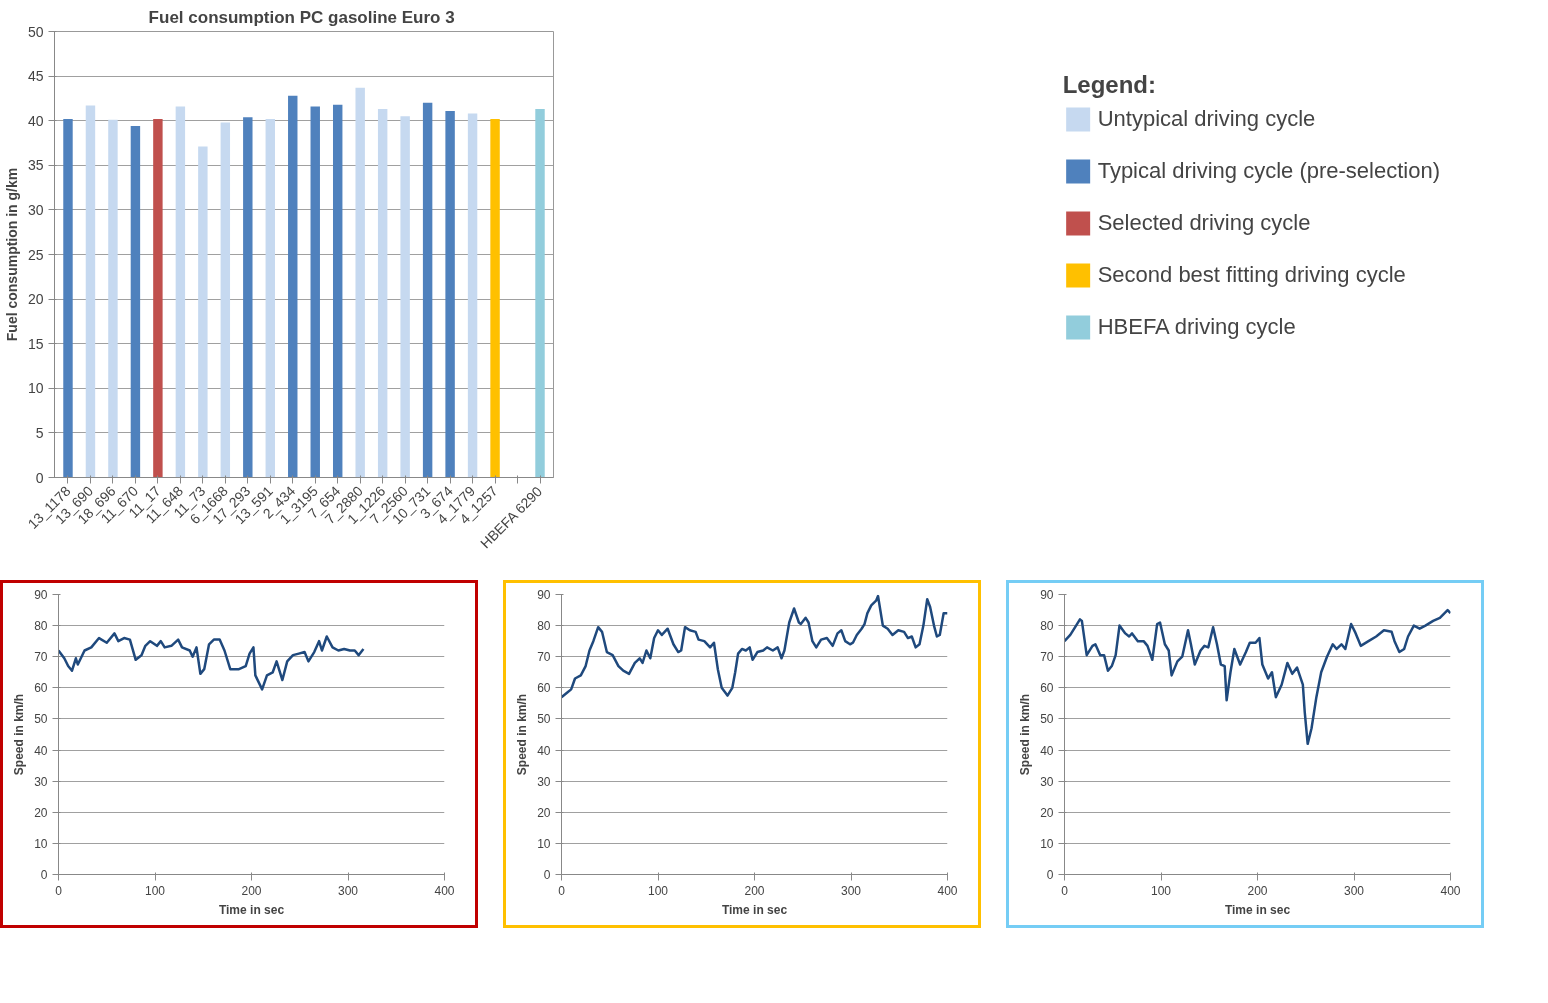 The width and height of the screenshot is (1548, 1003). What do you see at coordinates (11, 254) in the screenshot?
I see `y-axis-title: Fuel consumption in g/km` at bounding box center [11, 254].